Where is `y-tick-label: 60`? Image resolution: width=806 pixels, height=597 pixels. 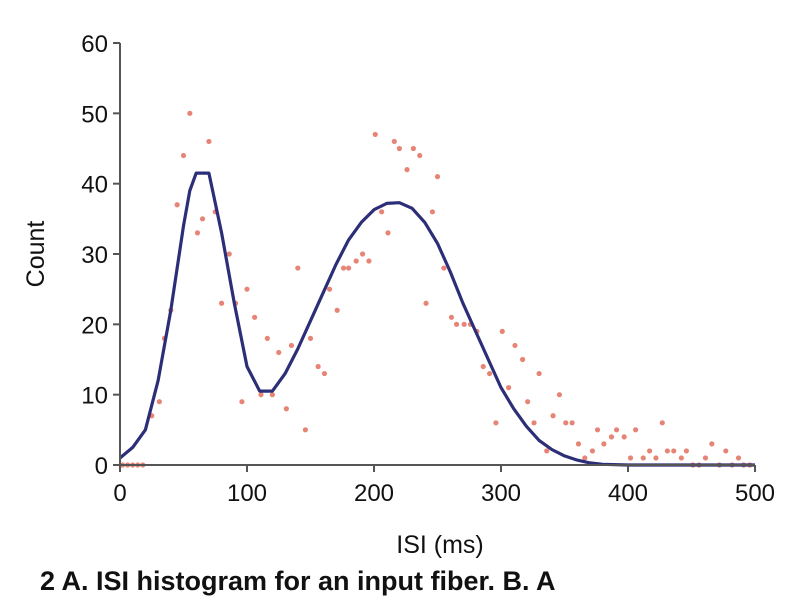 y-tick-label: 60 is located at coordinates (94, 44).